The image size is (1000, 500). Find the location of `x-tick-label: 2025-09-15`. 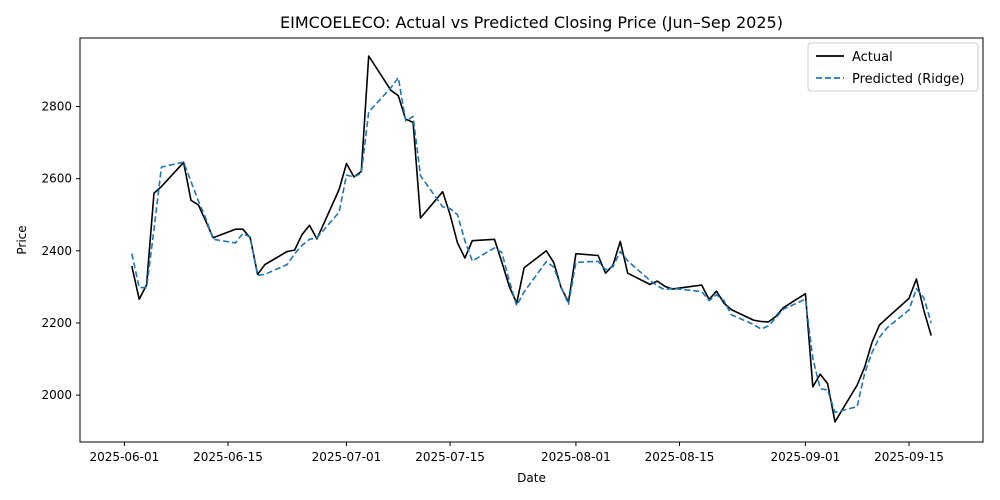

x-tick-label: 2025-09-15 is located at coordinates (909, 457).